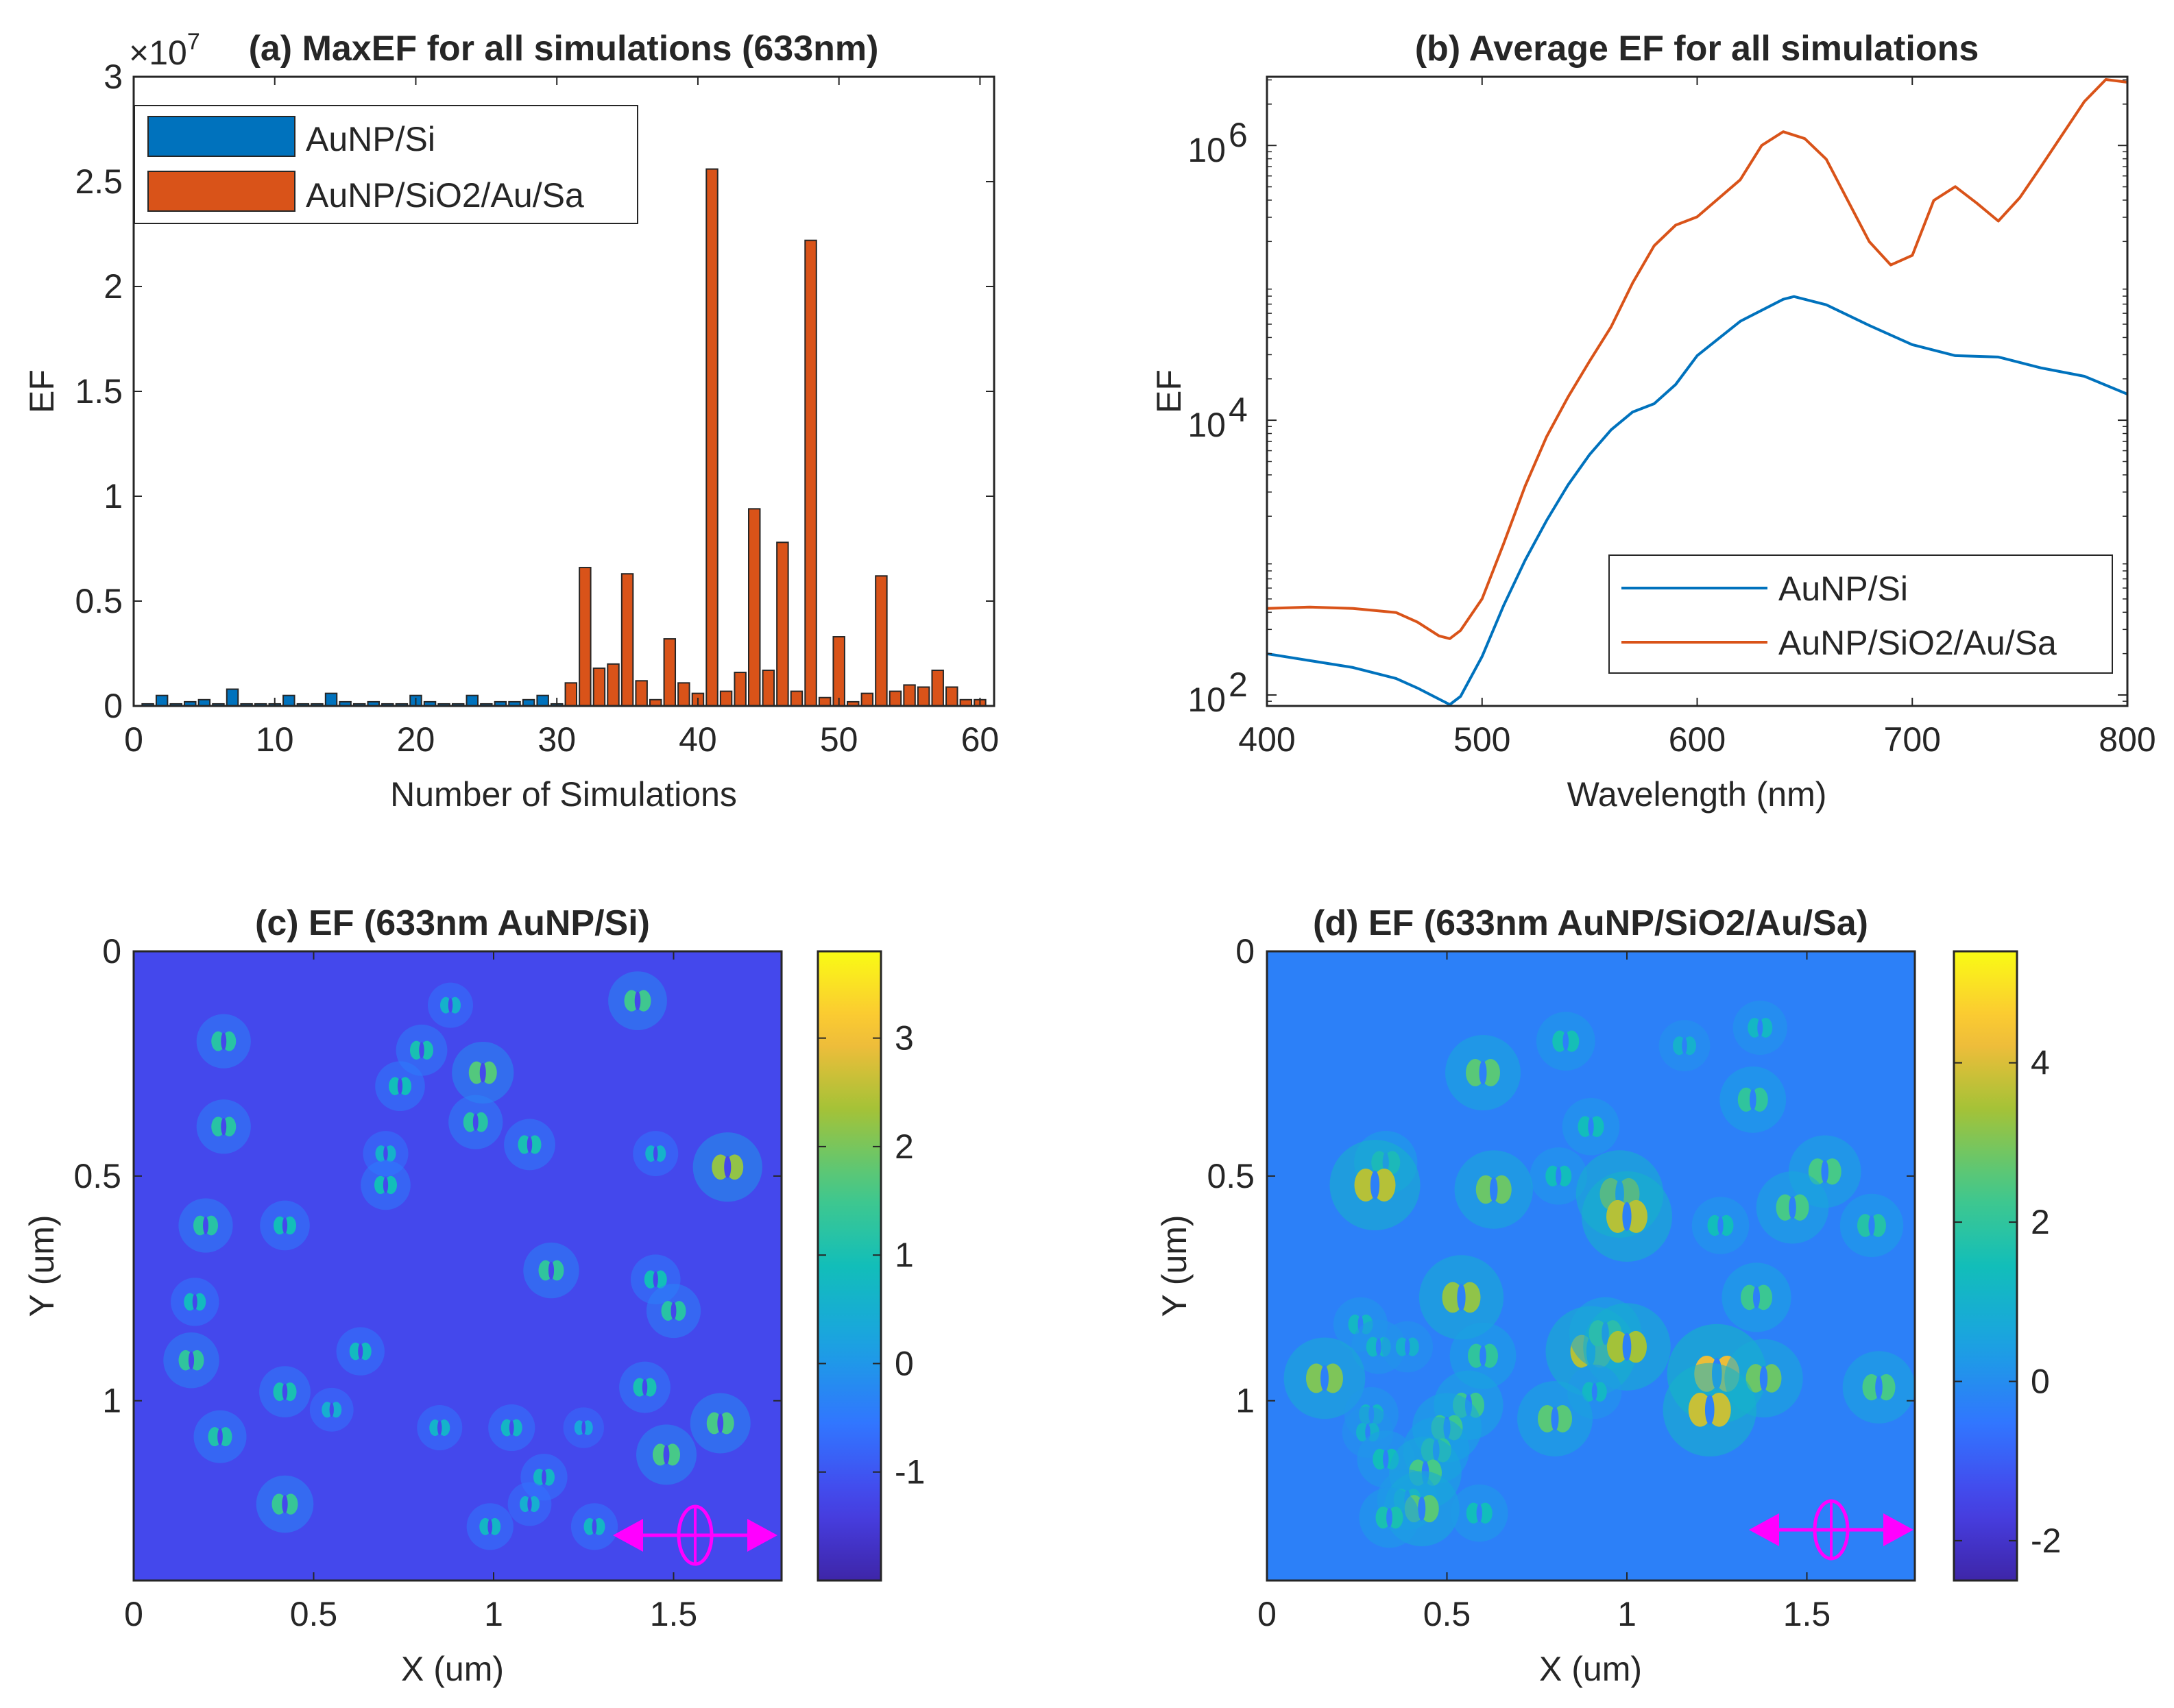 The width and height of the screenshot is (2174, 1708). Describe the element at coordinates (849, 1266) in the screenshot. I see `panel-c-colorbar` at that location.